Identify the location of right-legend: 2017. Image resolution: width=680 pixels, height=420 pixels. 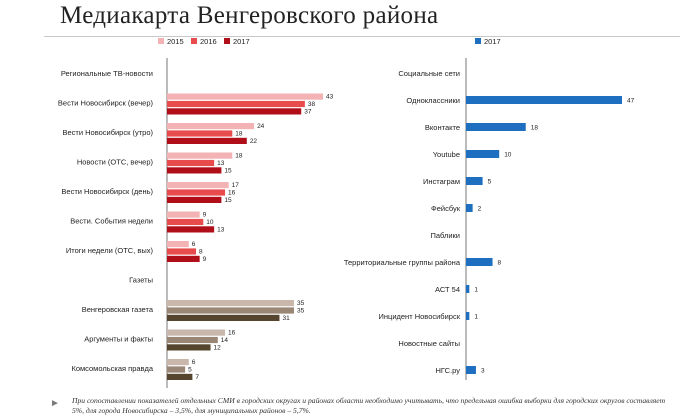
(488, 41).